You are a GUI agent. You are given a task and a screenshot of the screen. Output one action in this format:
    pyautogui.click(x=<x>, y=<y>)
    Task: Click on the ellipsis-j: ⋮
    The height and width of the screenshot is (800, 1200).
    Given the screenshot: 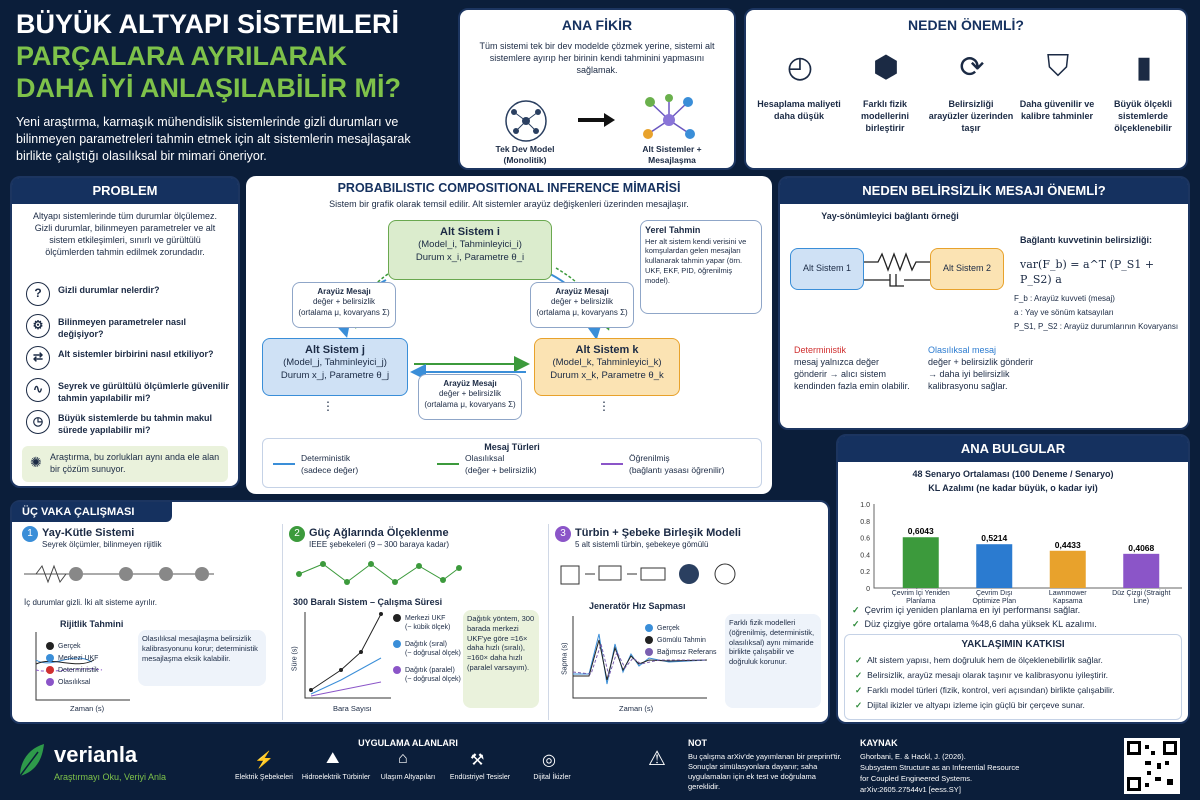 What is the action you would take?
    pyautogui.click(x=328, y=406)
    